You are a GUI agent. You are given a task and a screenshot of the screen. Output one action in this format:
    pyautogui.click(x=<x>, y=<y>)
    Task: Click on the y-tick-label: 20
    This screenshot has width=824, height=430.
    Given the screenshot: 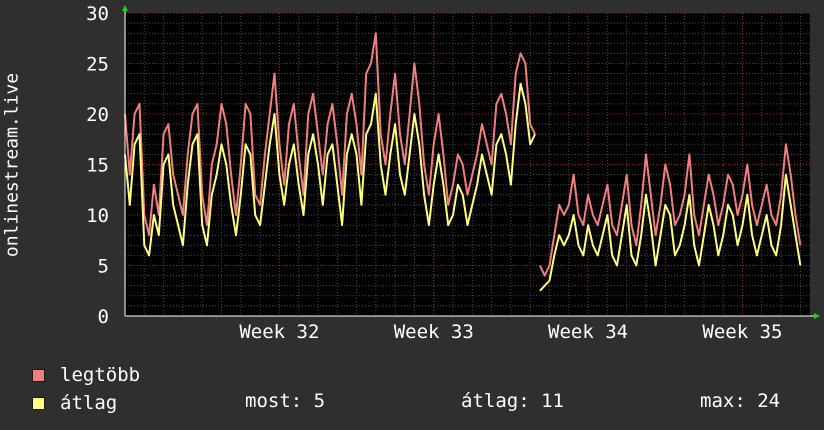 What is the action you would take?
    pyautogui.click(x=97, y=115)
    